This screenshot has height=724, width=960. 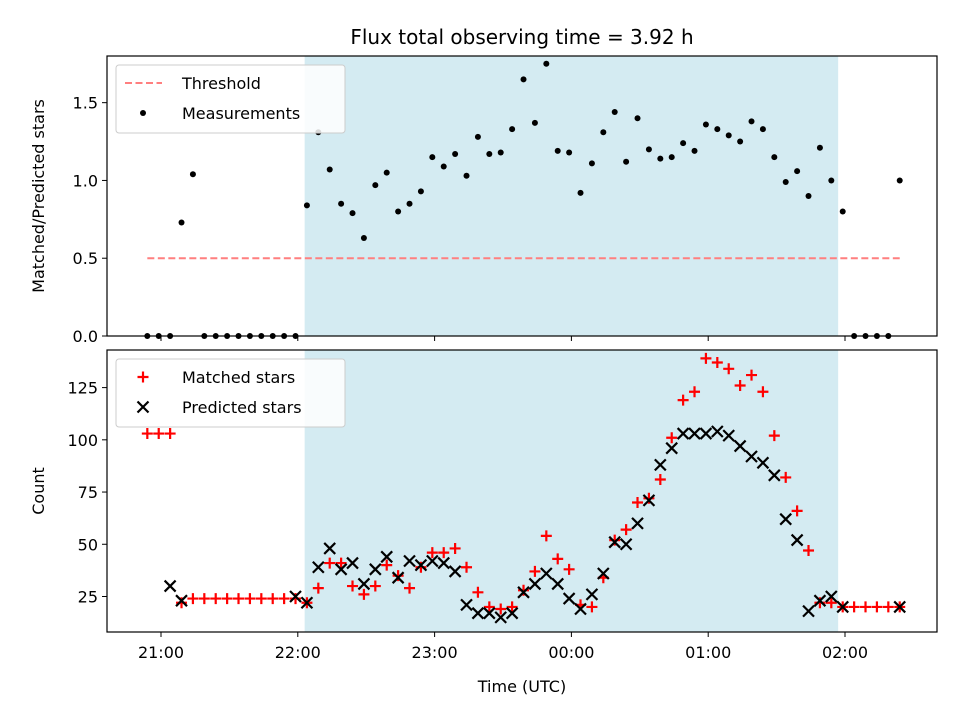 I want to click on chart-title: Flux total observing time = 3.92 h, so click(x=521, y=37).